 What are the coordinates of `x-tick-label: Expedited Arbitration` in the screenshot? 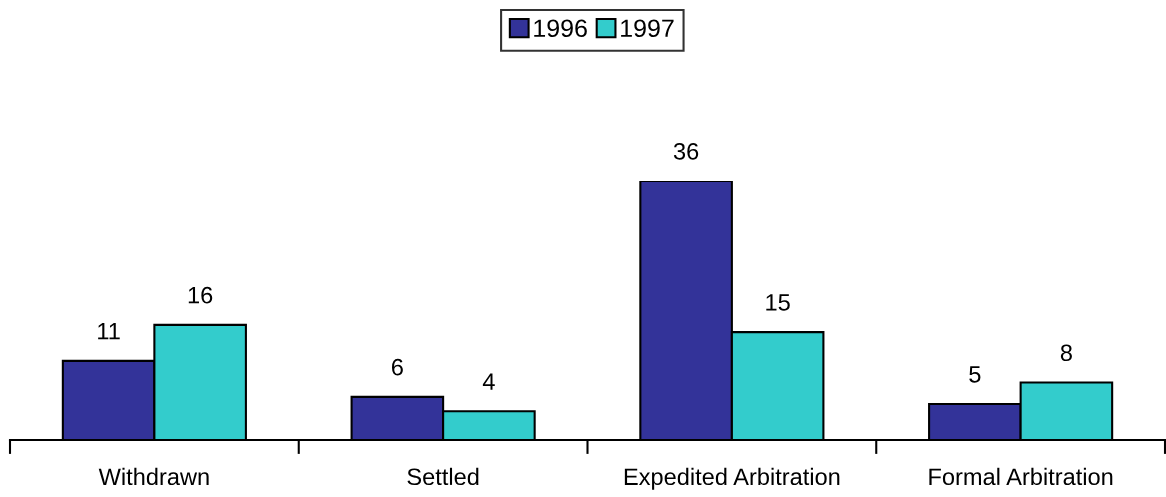 It's located at (732, 478).